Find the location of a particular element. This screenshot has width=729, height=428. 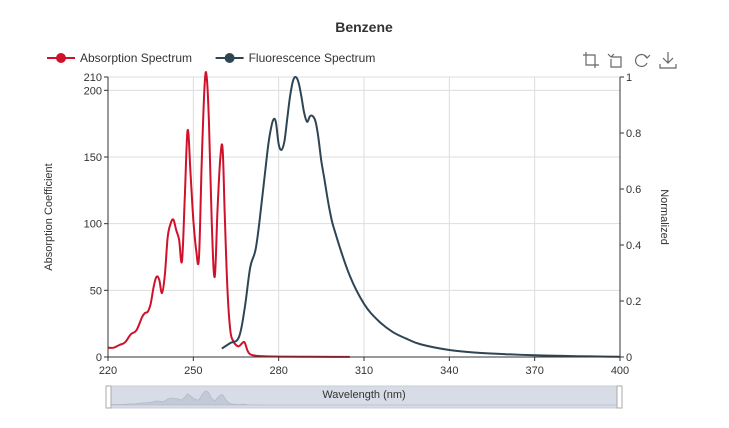

legend-item-fluorescence: Fluorescence Spectrum is located at coordinates (295, 58).